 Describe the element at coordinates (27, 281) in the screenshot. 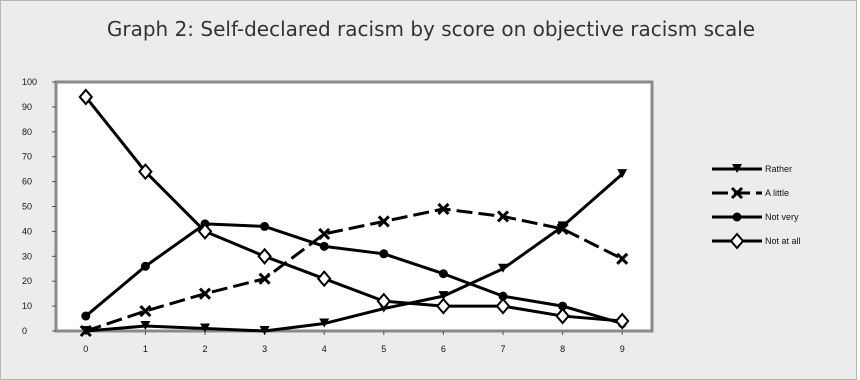

I see `y-tick-label: 20` at that location.